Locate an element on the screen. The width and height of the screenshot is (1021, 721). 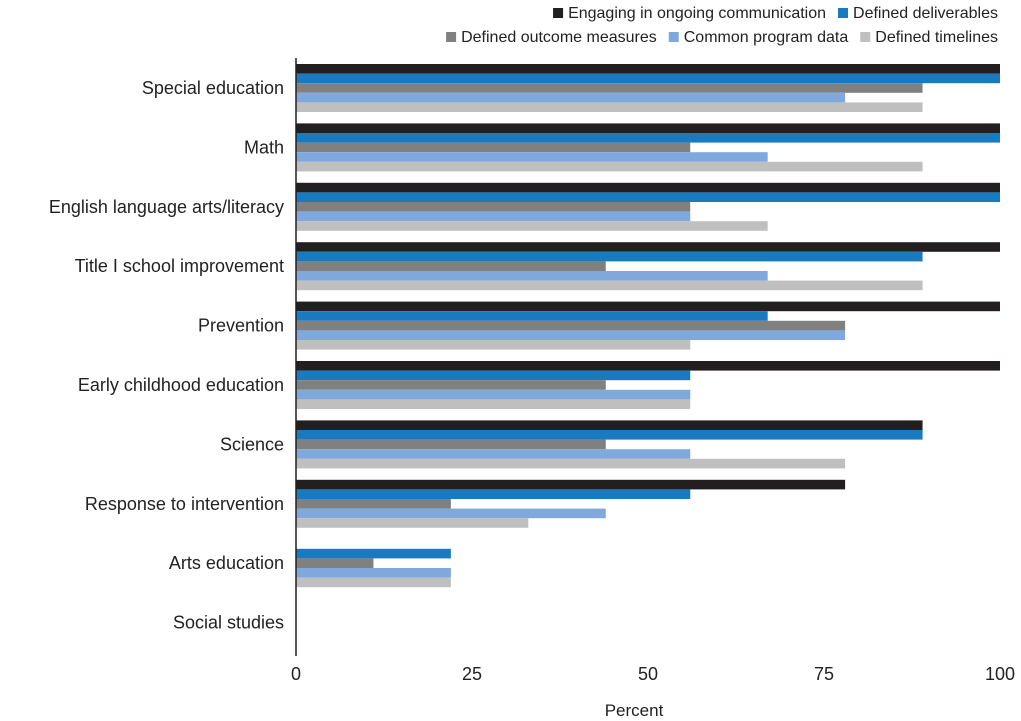
category-label: Prevention is located at coordinates (241, 326).